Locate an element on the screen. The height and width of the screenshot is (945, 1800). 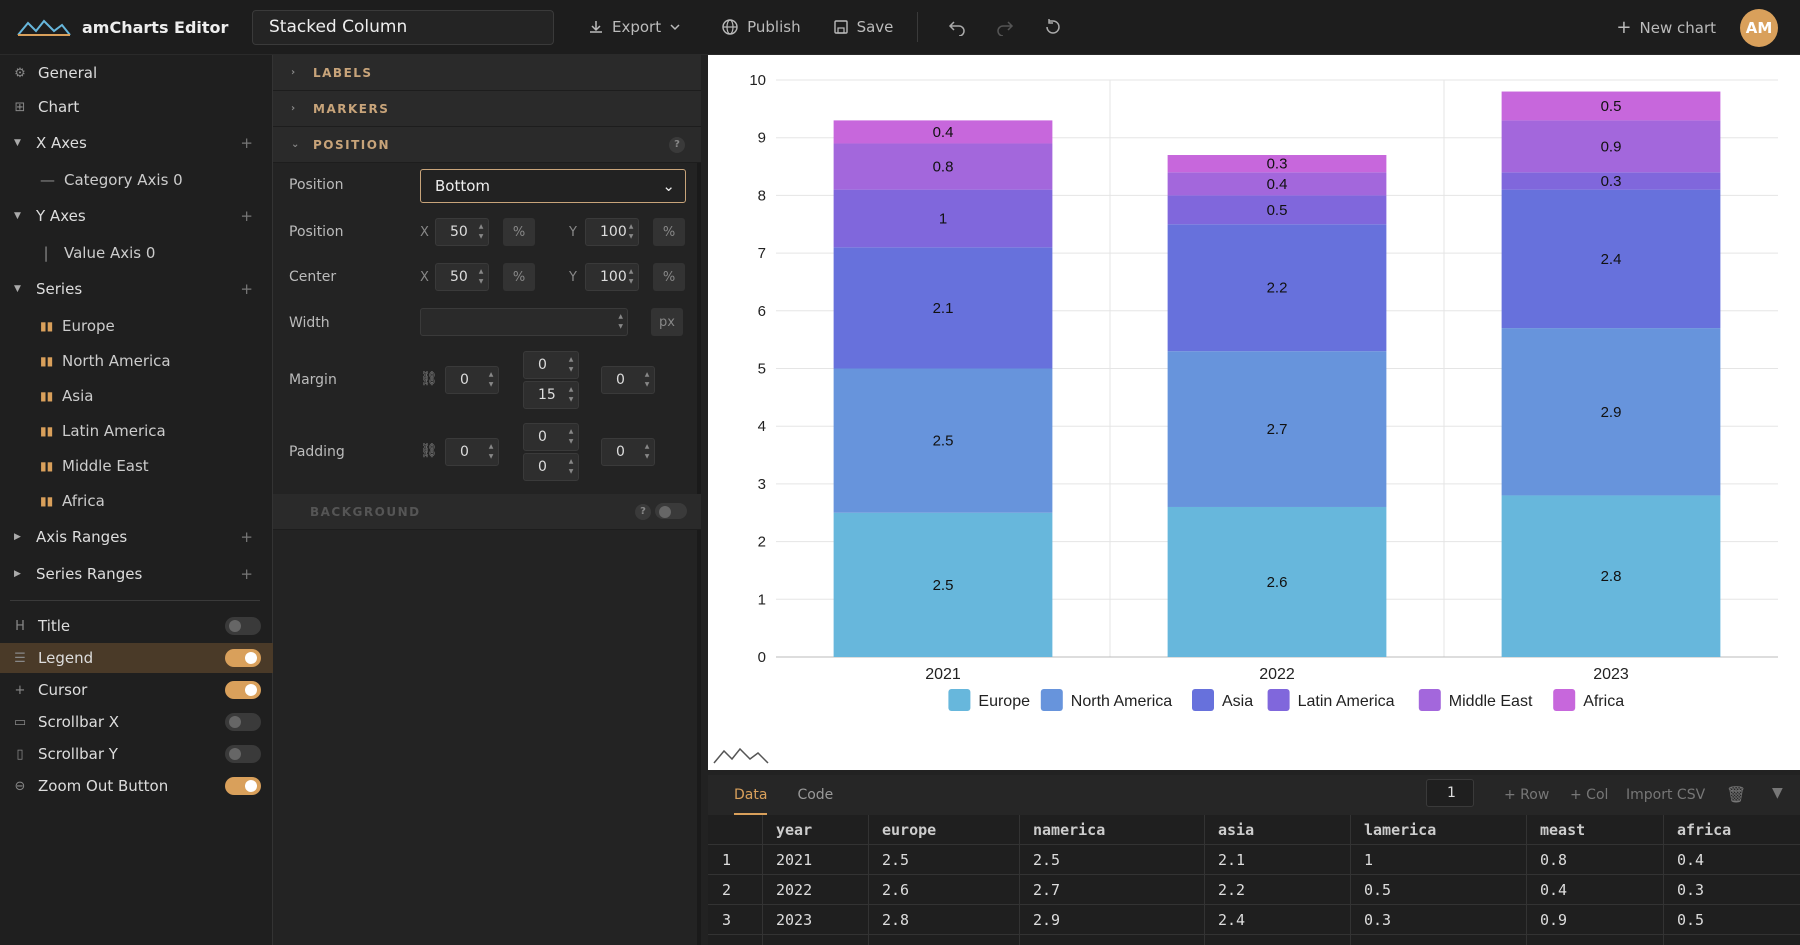
cursor-toggle is located at coordinates (243, 690).